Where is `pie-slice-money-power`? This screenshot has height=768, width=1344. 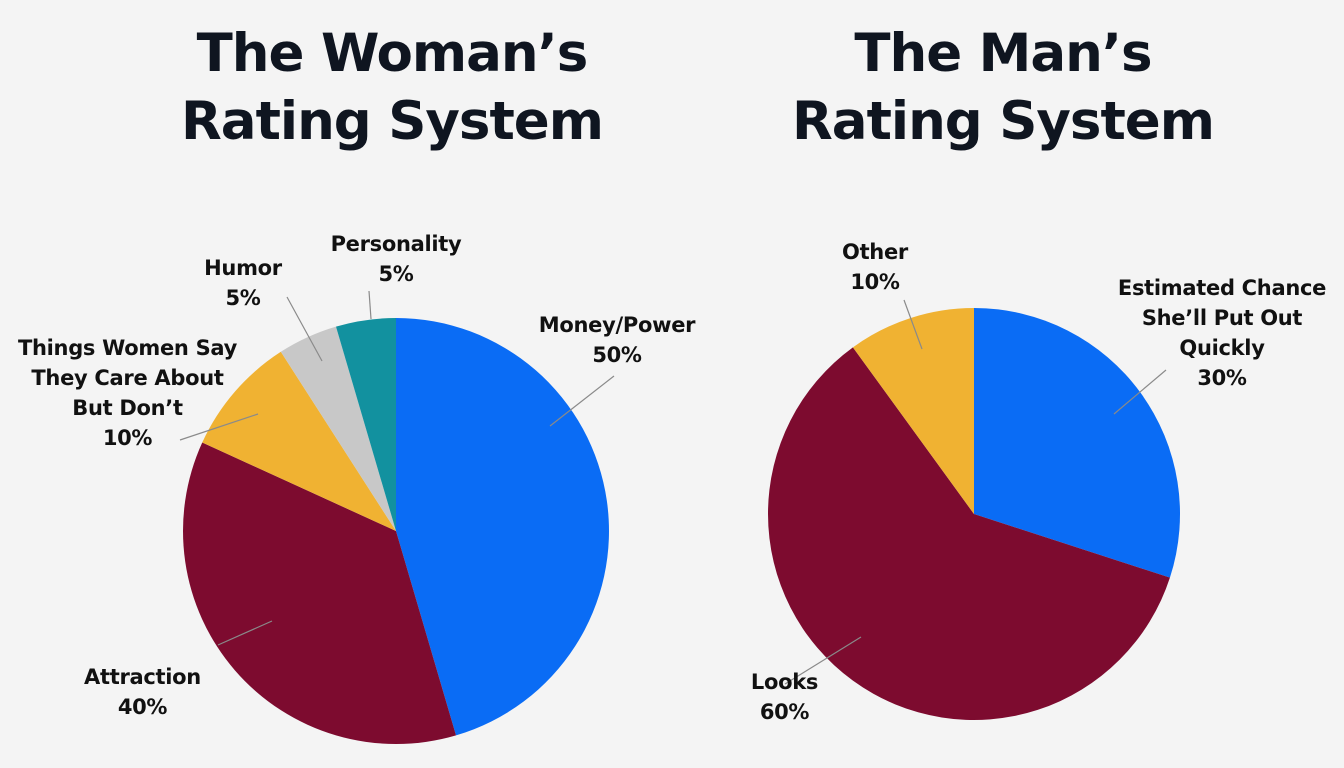 pie-slice-money-power is located at coordinates (502, 527).